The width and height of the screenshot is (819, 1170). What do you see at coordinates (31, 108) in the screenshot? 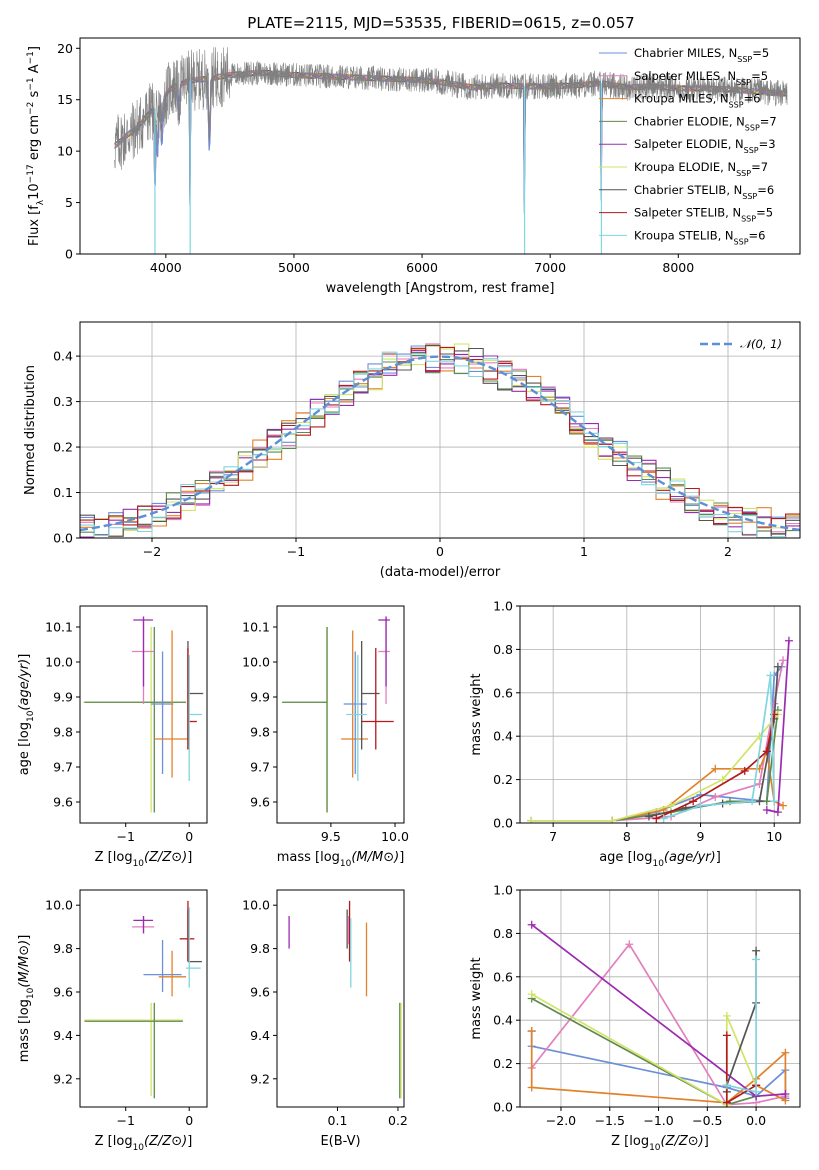
I see `label-part: −2` at bounding box center [31, 108].